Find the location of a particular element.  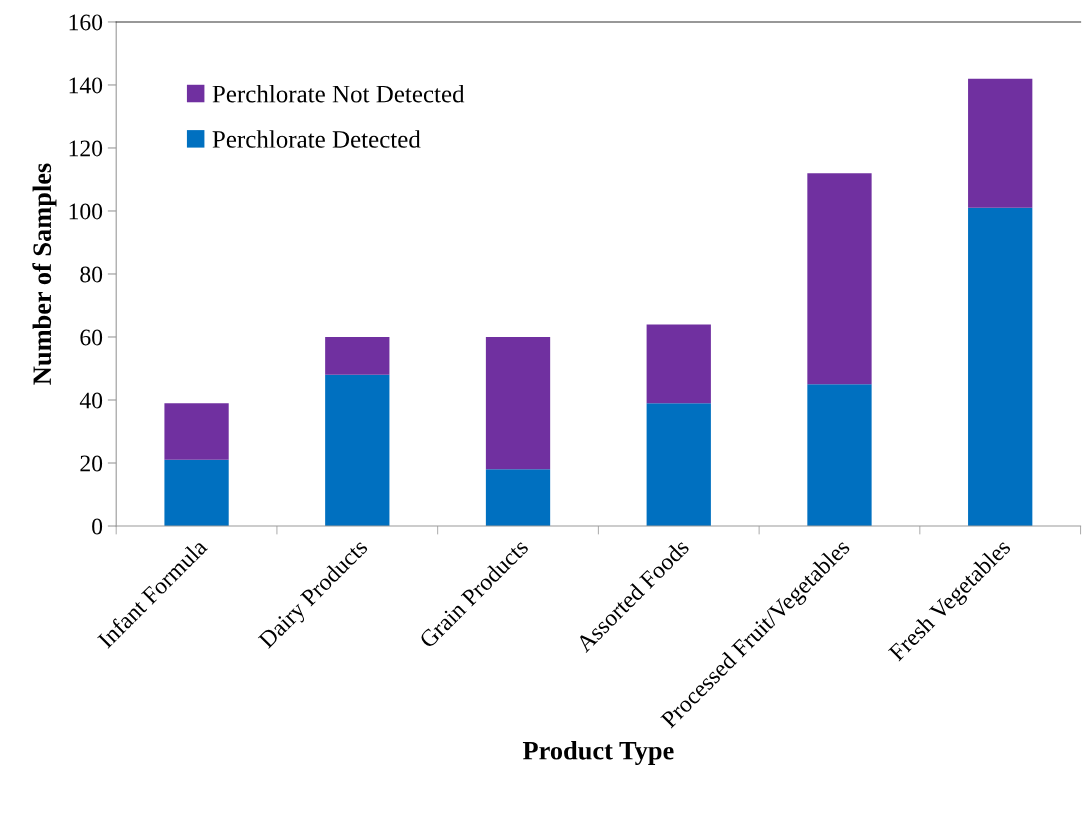

y-tick-label: 160 is located at coordinates (86, 22).